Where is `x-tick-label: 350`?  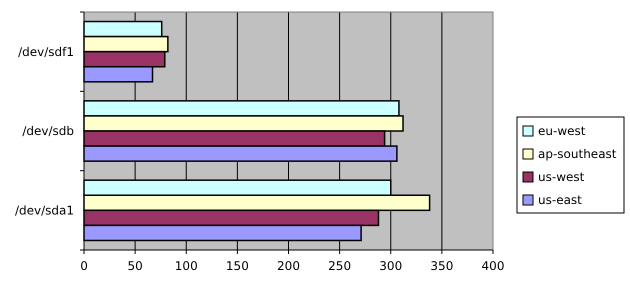
x-tick-label: 350 is located at coordinates (442, 266).